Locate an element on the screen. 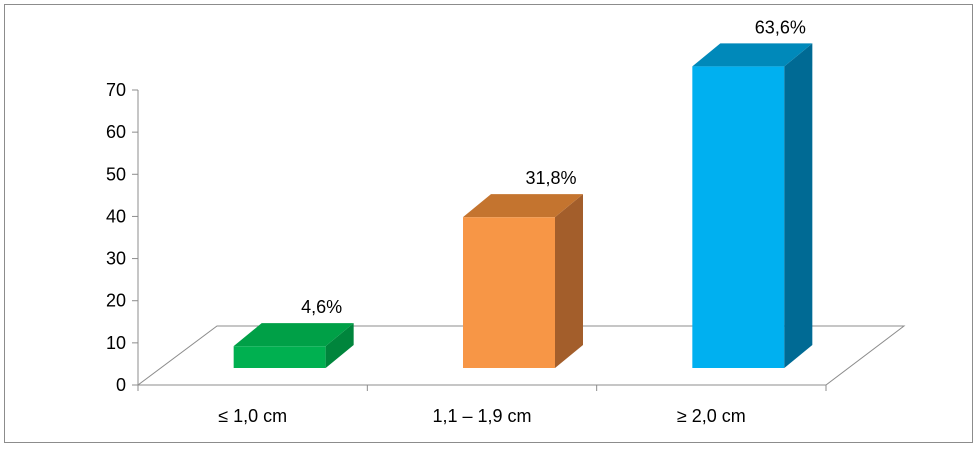 The height and width of the screenshot is (452, 977). y-tick-label: 0 is located at coordinates (121, 385).